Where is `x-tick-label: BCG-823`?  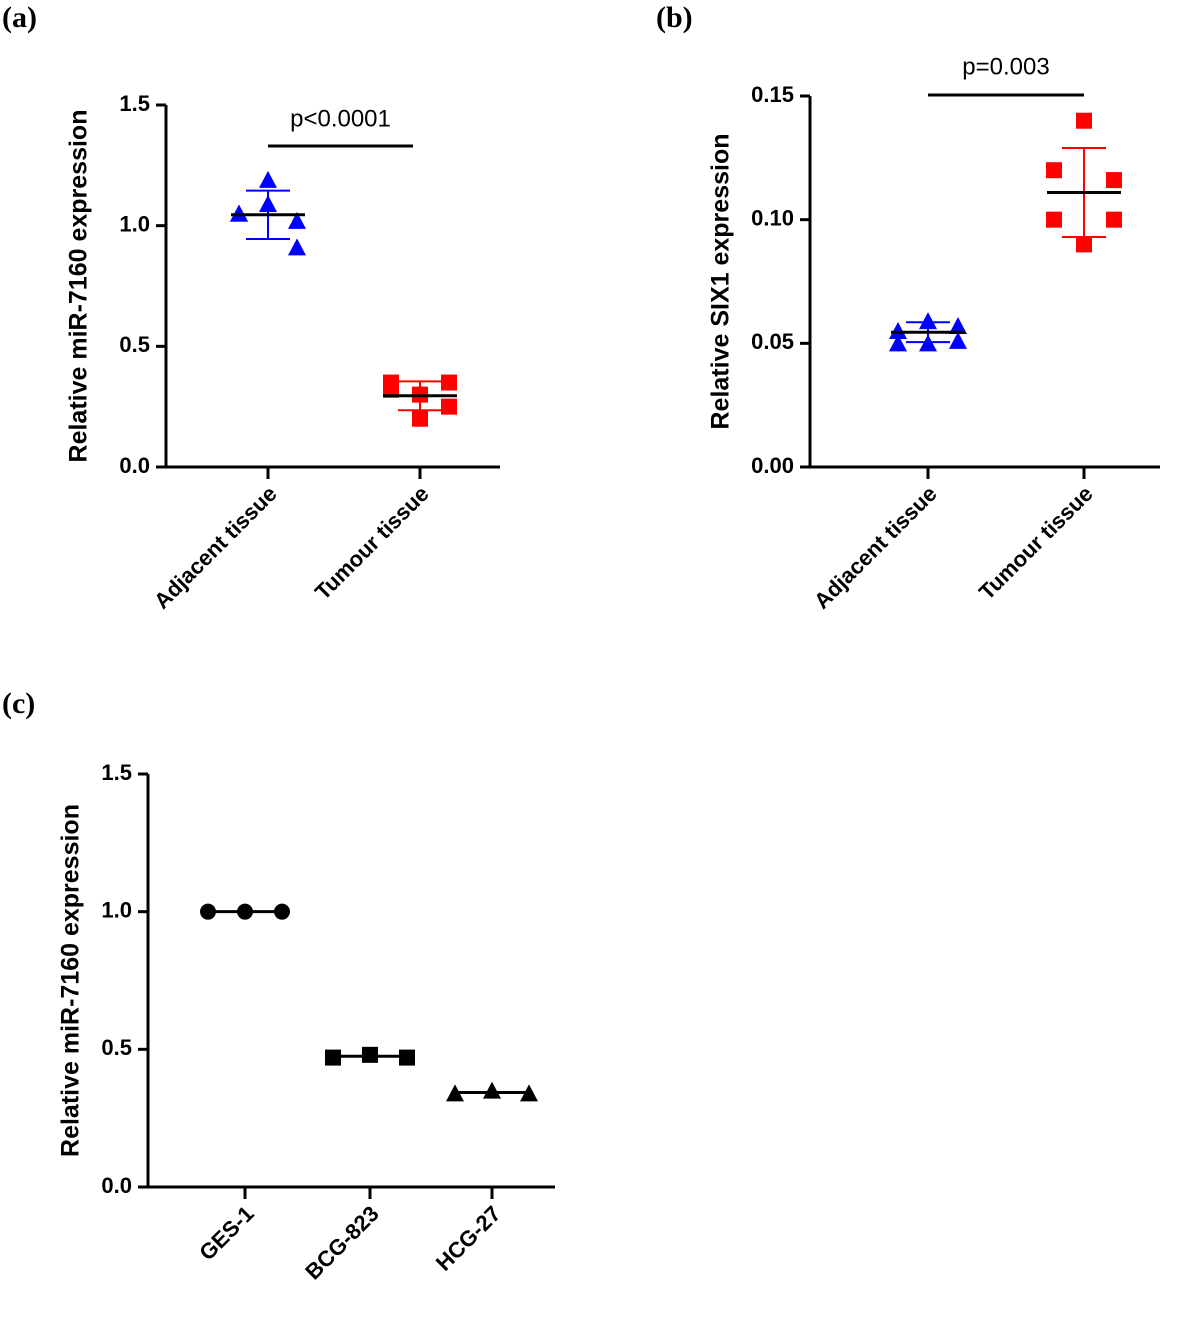 x-tick-label: BCG-823 is located at coordinates (341, 1242).